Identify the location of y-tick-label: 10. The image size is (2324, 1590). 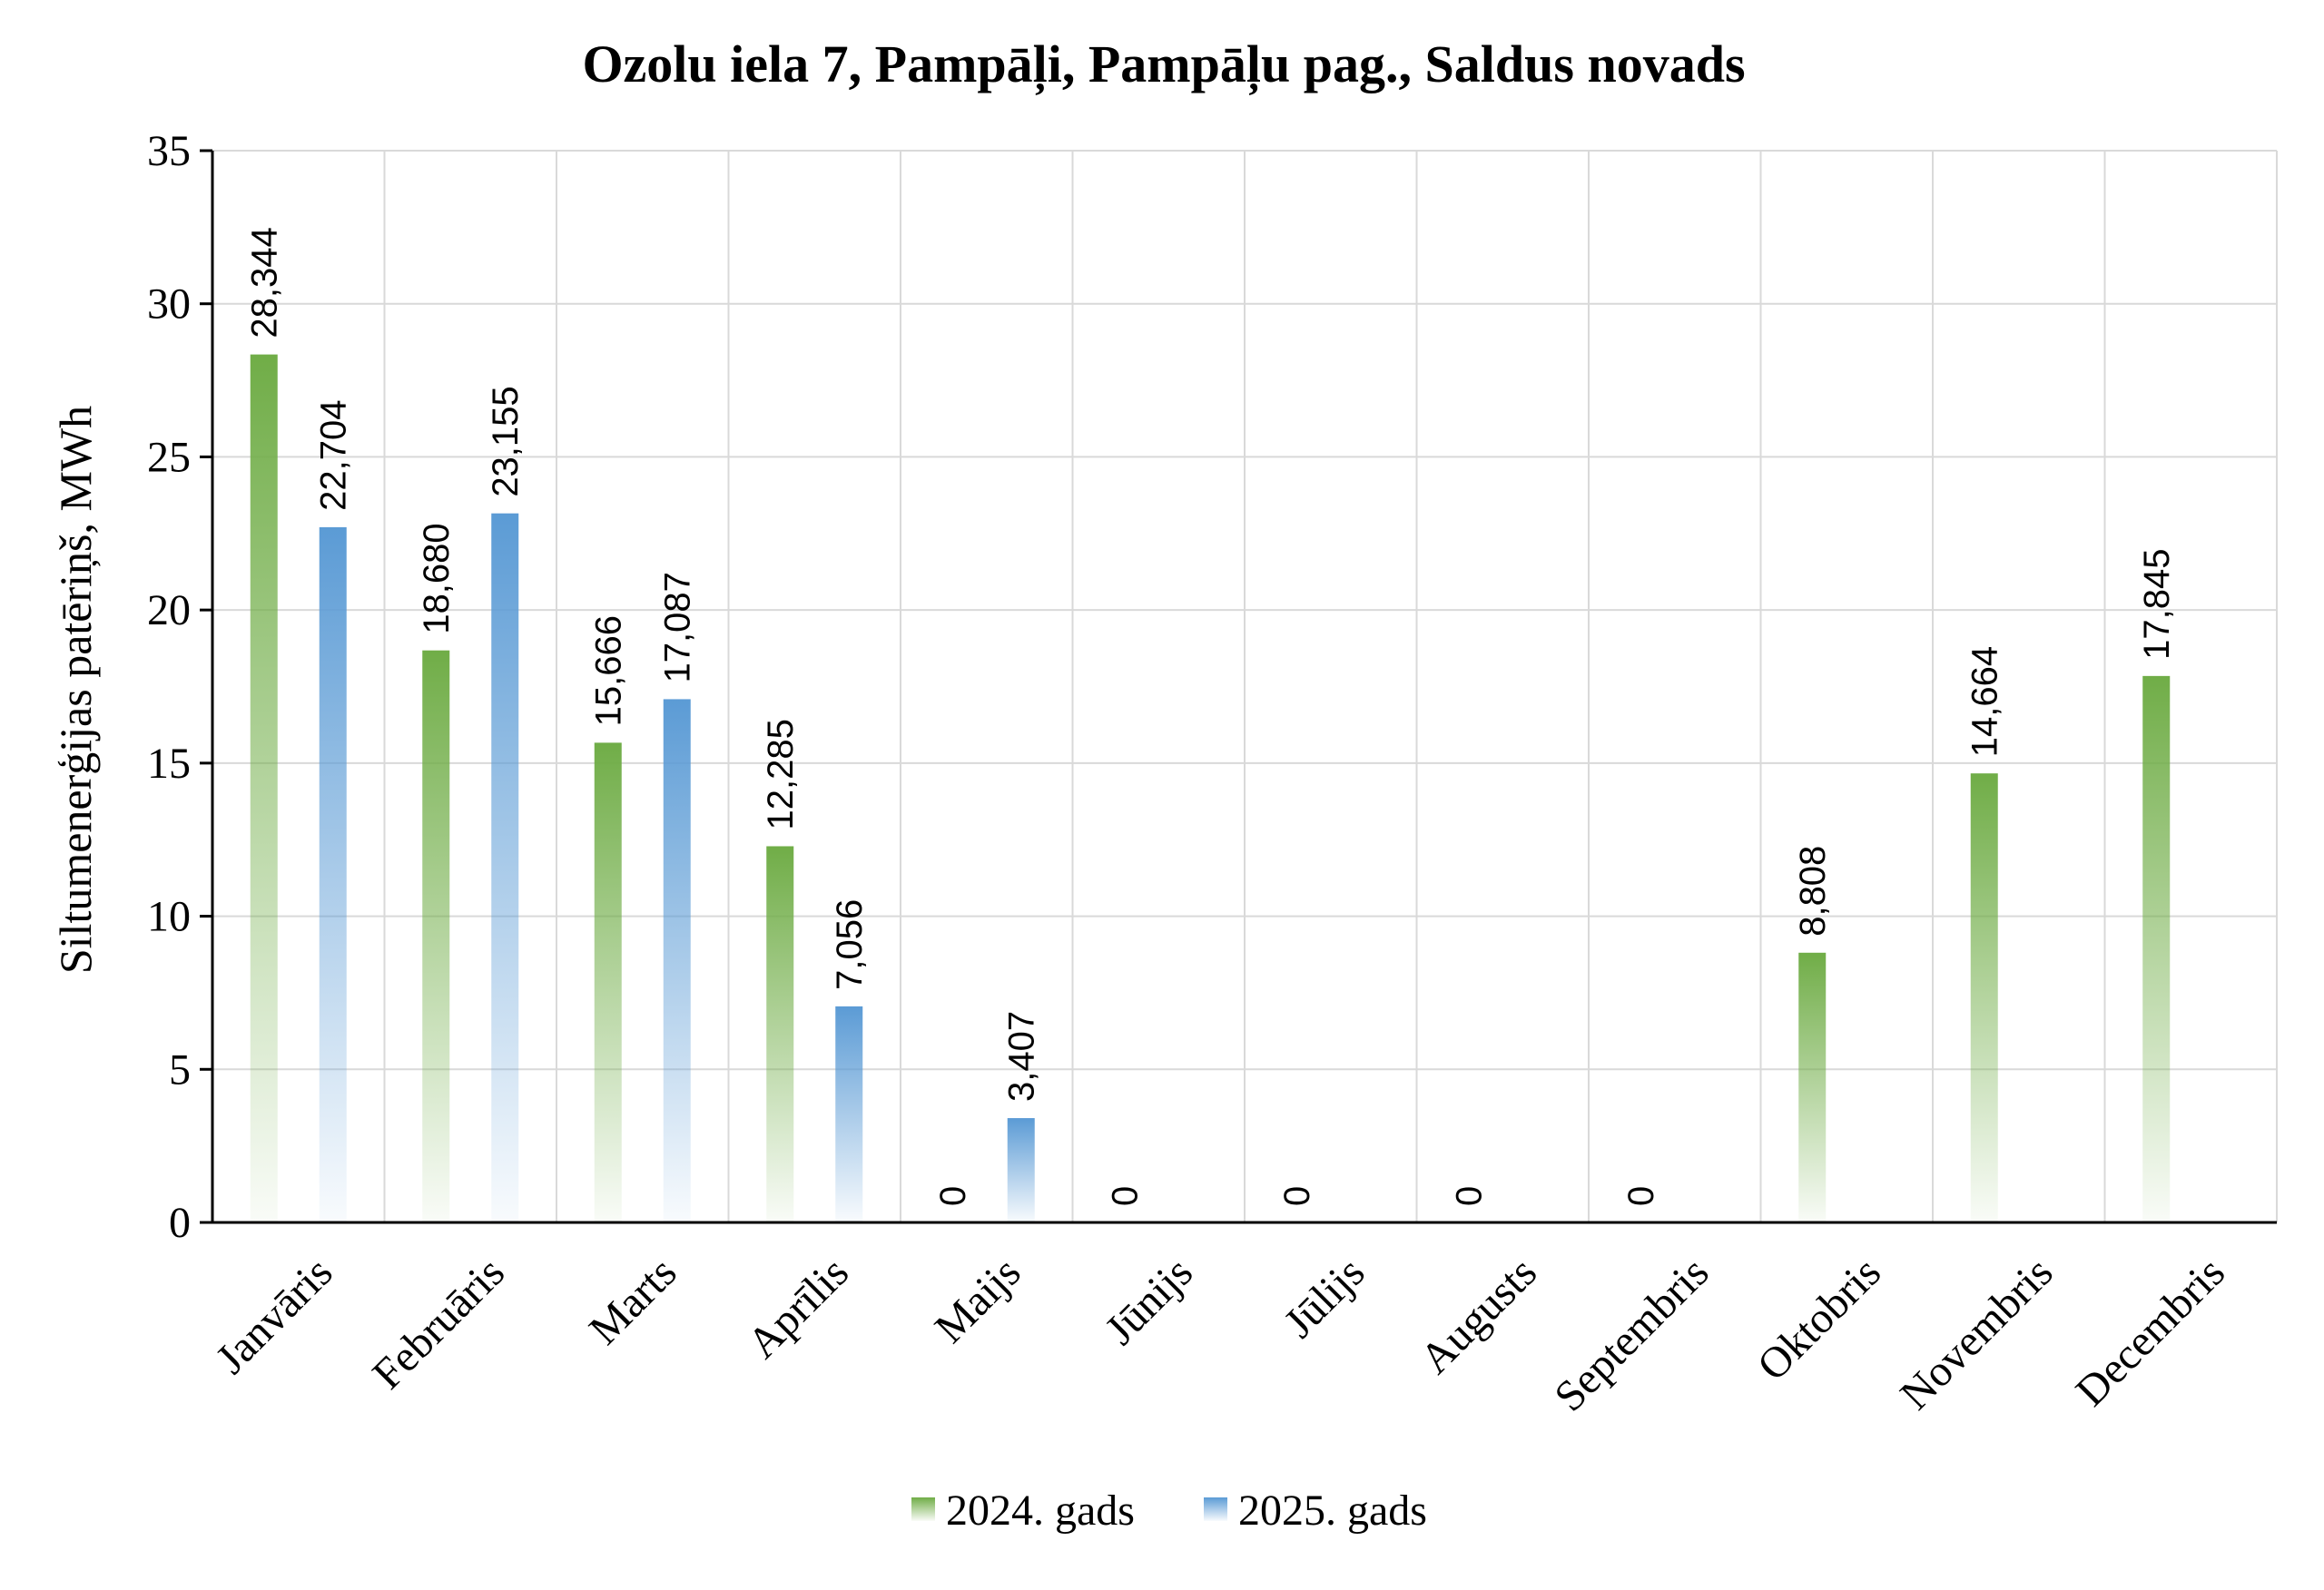
(169, 917).